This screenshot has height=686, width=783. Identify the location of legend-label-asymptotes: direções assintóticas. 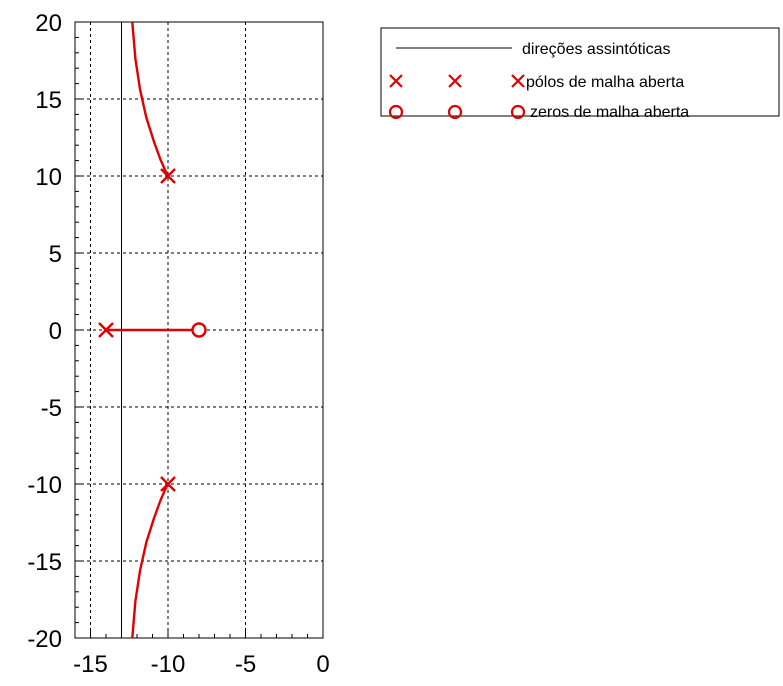
(596, 49).